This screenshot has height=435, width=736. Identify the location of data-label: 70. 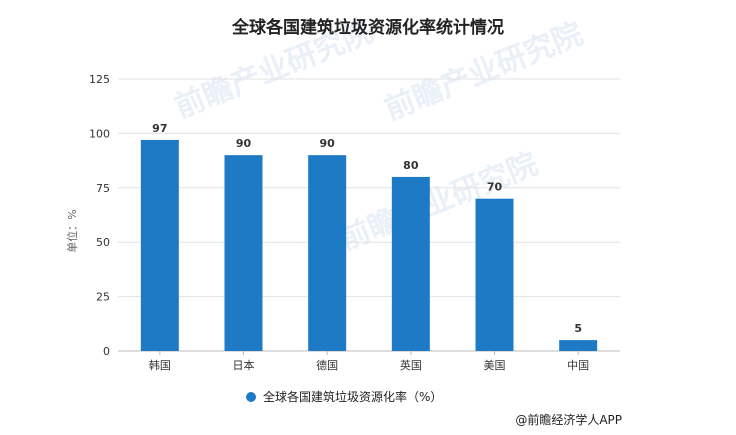
(495, 187).